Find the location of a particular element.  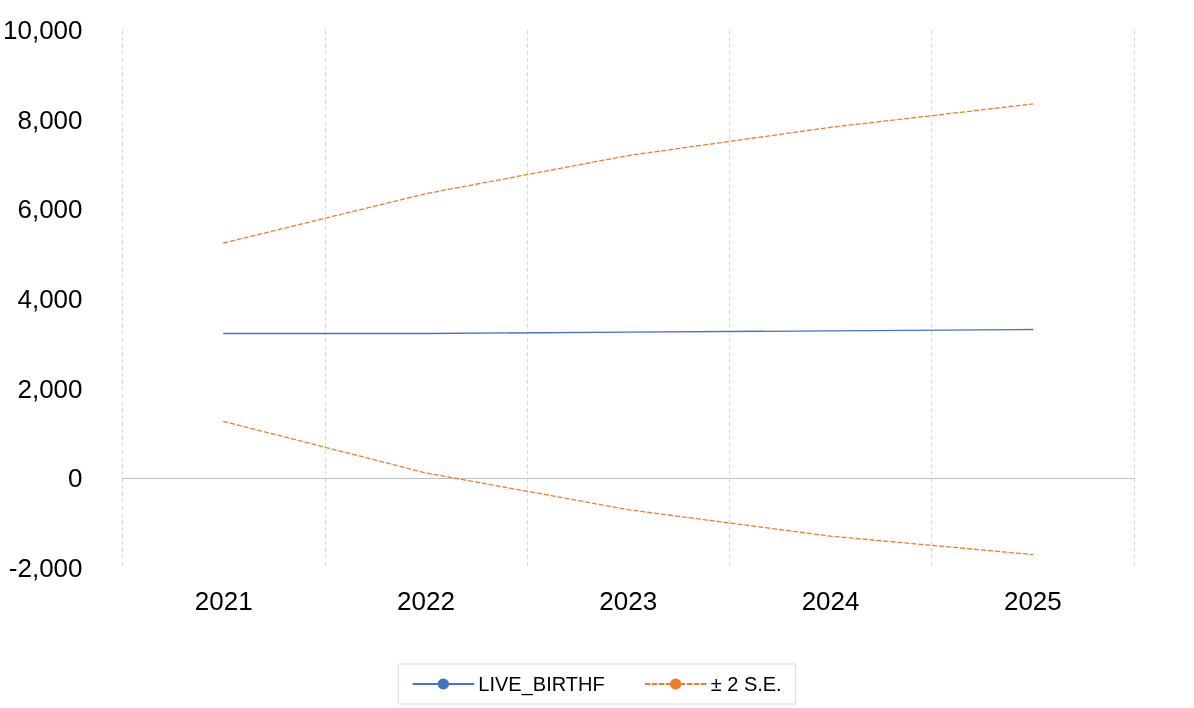

y-tick-label: 4,000 is located at coordinates (50, 299).